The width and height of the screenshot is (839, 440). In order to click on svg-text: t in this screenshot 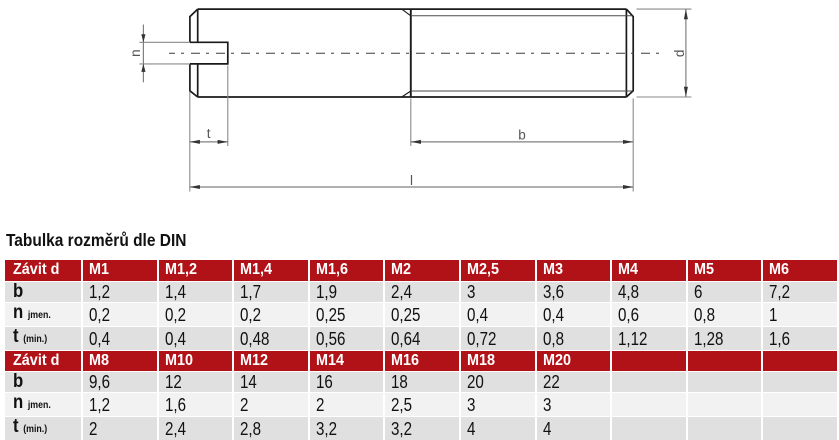, I will do `click(209, 133)`.